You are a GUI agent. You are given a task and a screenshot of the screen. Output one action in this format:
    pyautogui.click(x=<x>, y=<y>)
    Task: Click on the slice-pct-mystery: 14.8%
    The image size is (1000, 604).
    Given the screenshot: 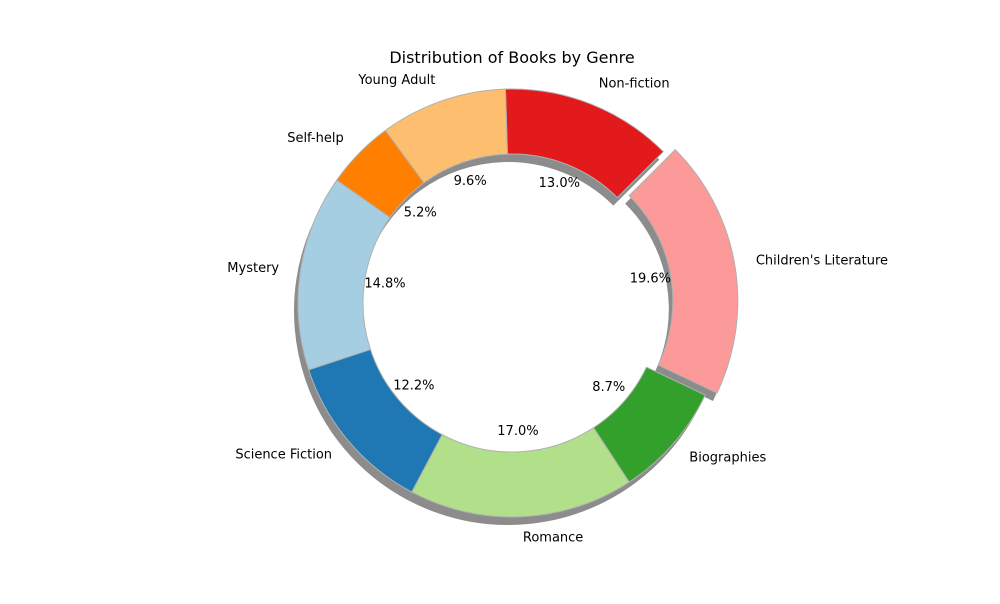 What is the action you would take?
    pyautogui.click(x=384, y=284)
    